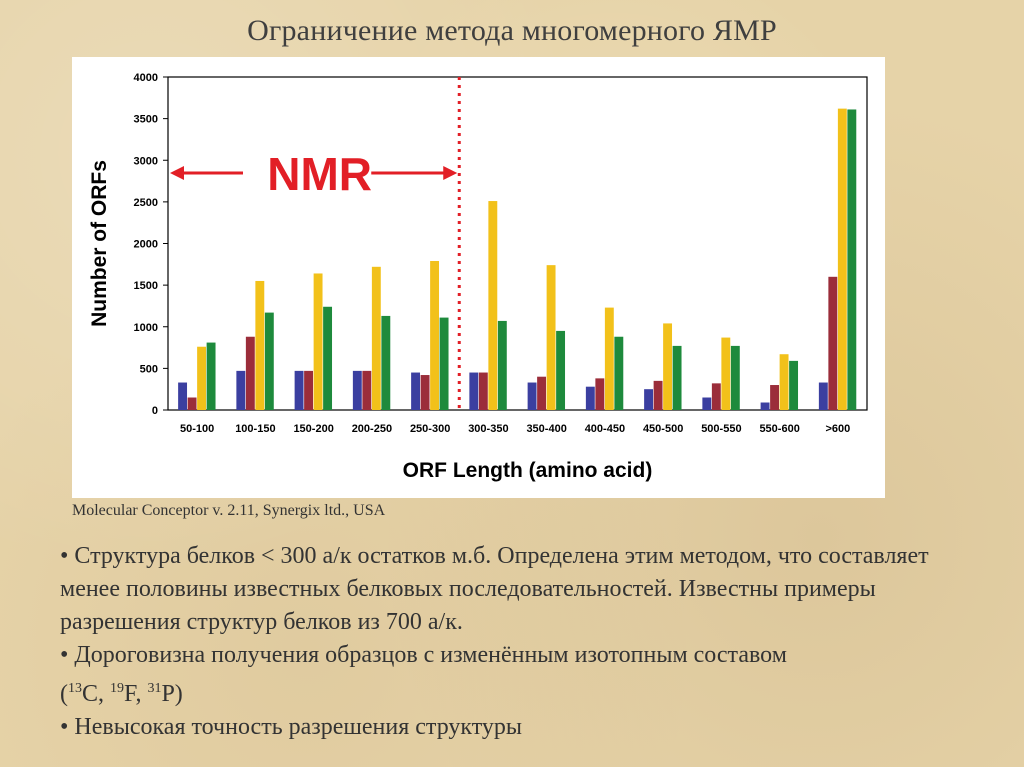 The width and height of the screenshot is (1024, 767). Describe the element at coordinates (197, 429) in the screenshot. I see `x-tick-label: 50-100` at that location.